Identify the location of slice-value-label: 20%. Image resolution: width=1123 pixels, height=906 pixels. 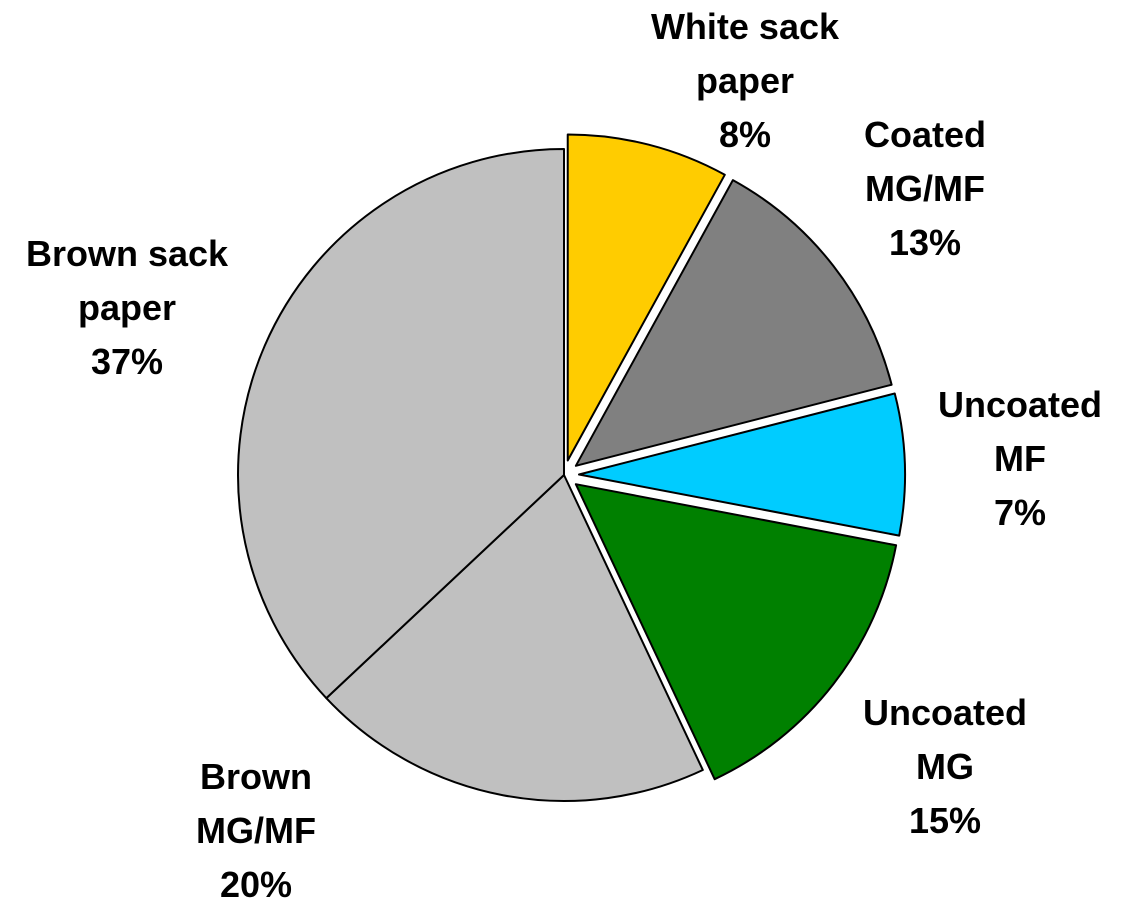
(256, 884).